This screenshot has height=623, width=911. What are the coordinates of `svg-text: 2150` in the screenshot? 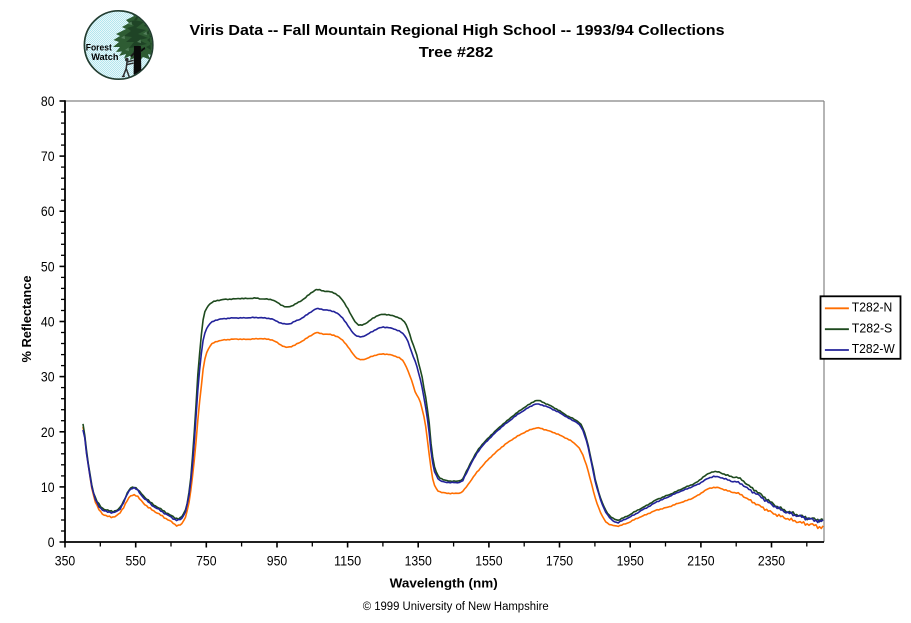 It's located at (700, 561).